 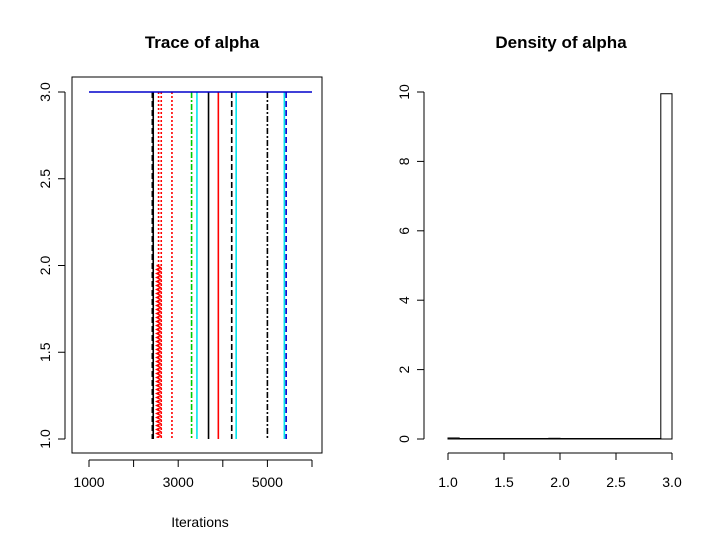 I want to click on density-x-axis: 1.0 1.5 2.0 2.5 3.0, so click(x=560, y=471).